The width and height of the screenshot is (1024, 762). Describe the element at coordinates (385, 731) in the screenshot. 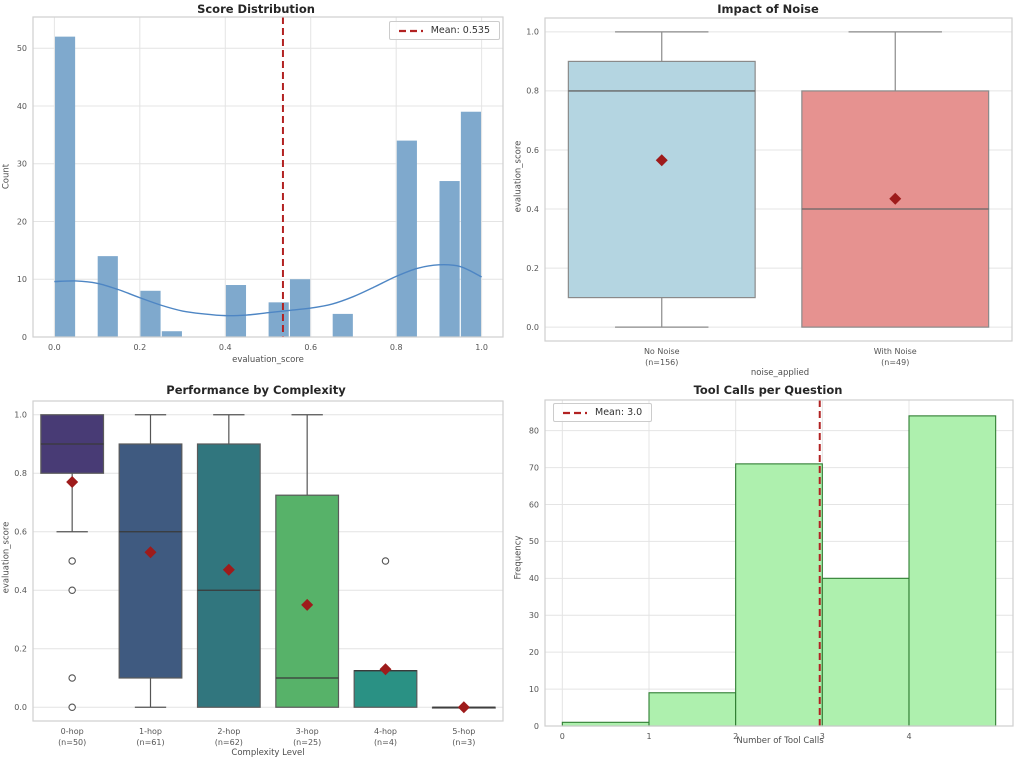

I see `x-tick-label: 4-hop` at that location.